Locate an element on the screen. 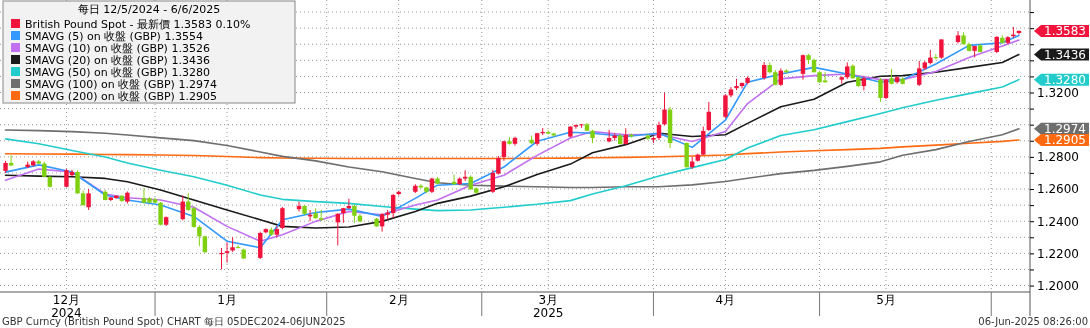 The image size is (1090, 328). y-tick-label: 1.2000 is located at coordinates (1058, 285).